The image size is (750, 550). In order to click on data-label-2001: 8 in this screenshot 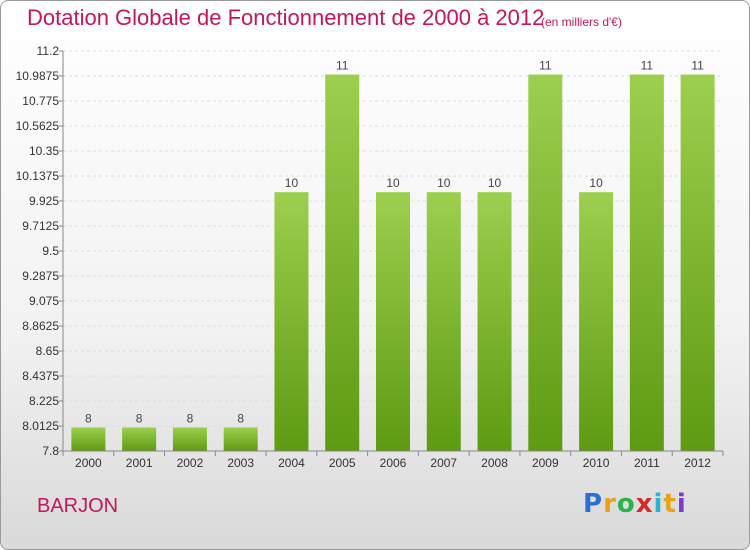, I will do `click(139, 418)`.